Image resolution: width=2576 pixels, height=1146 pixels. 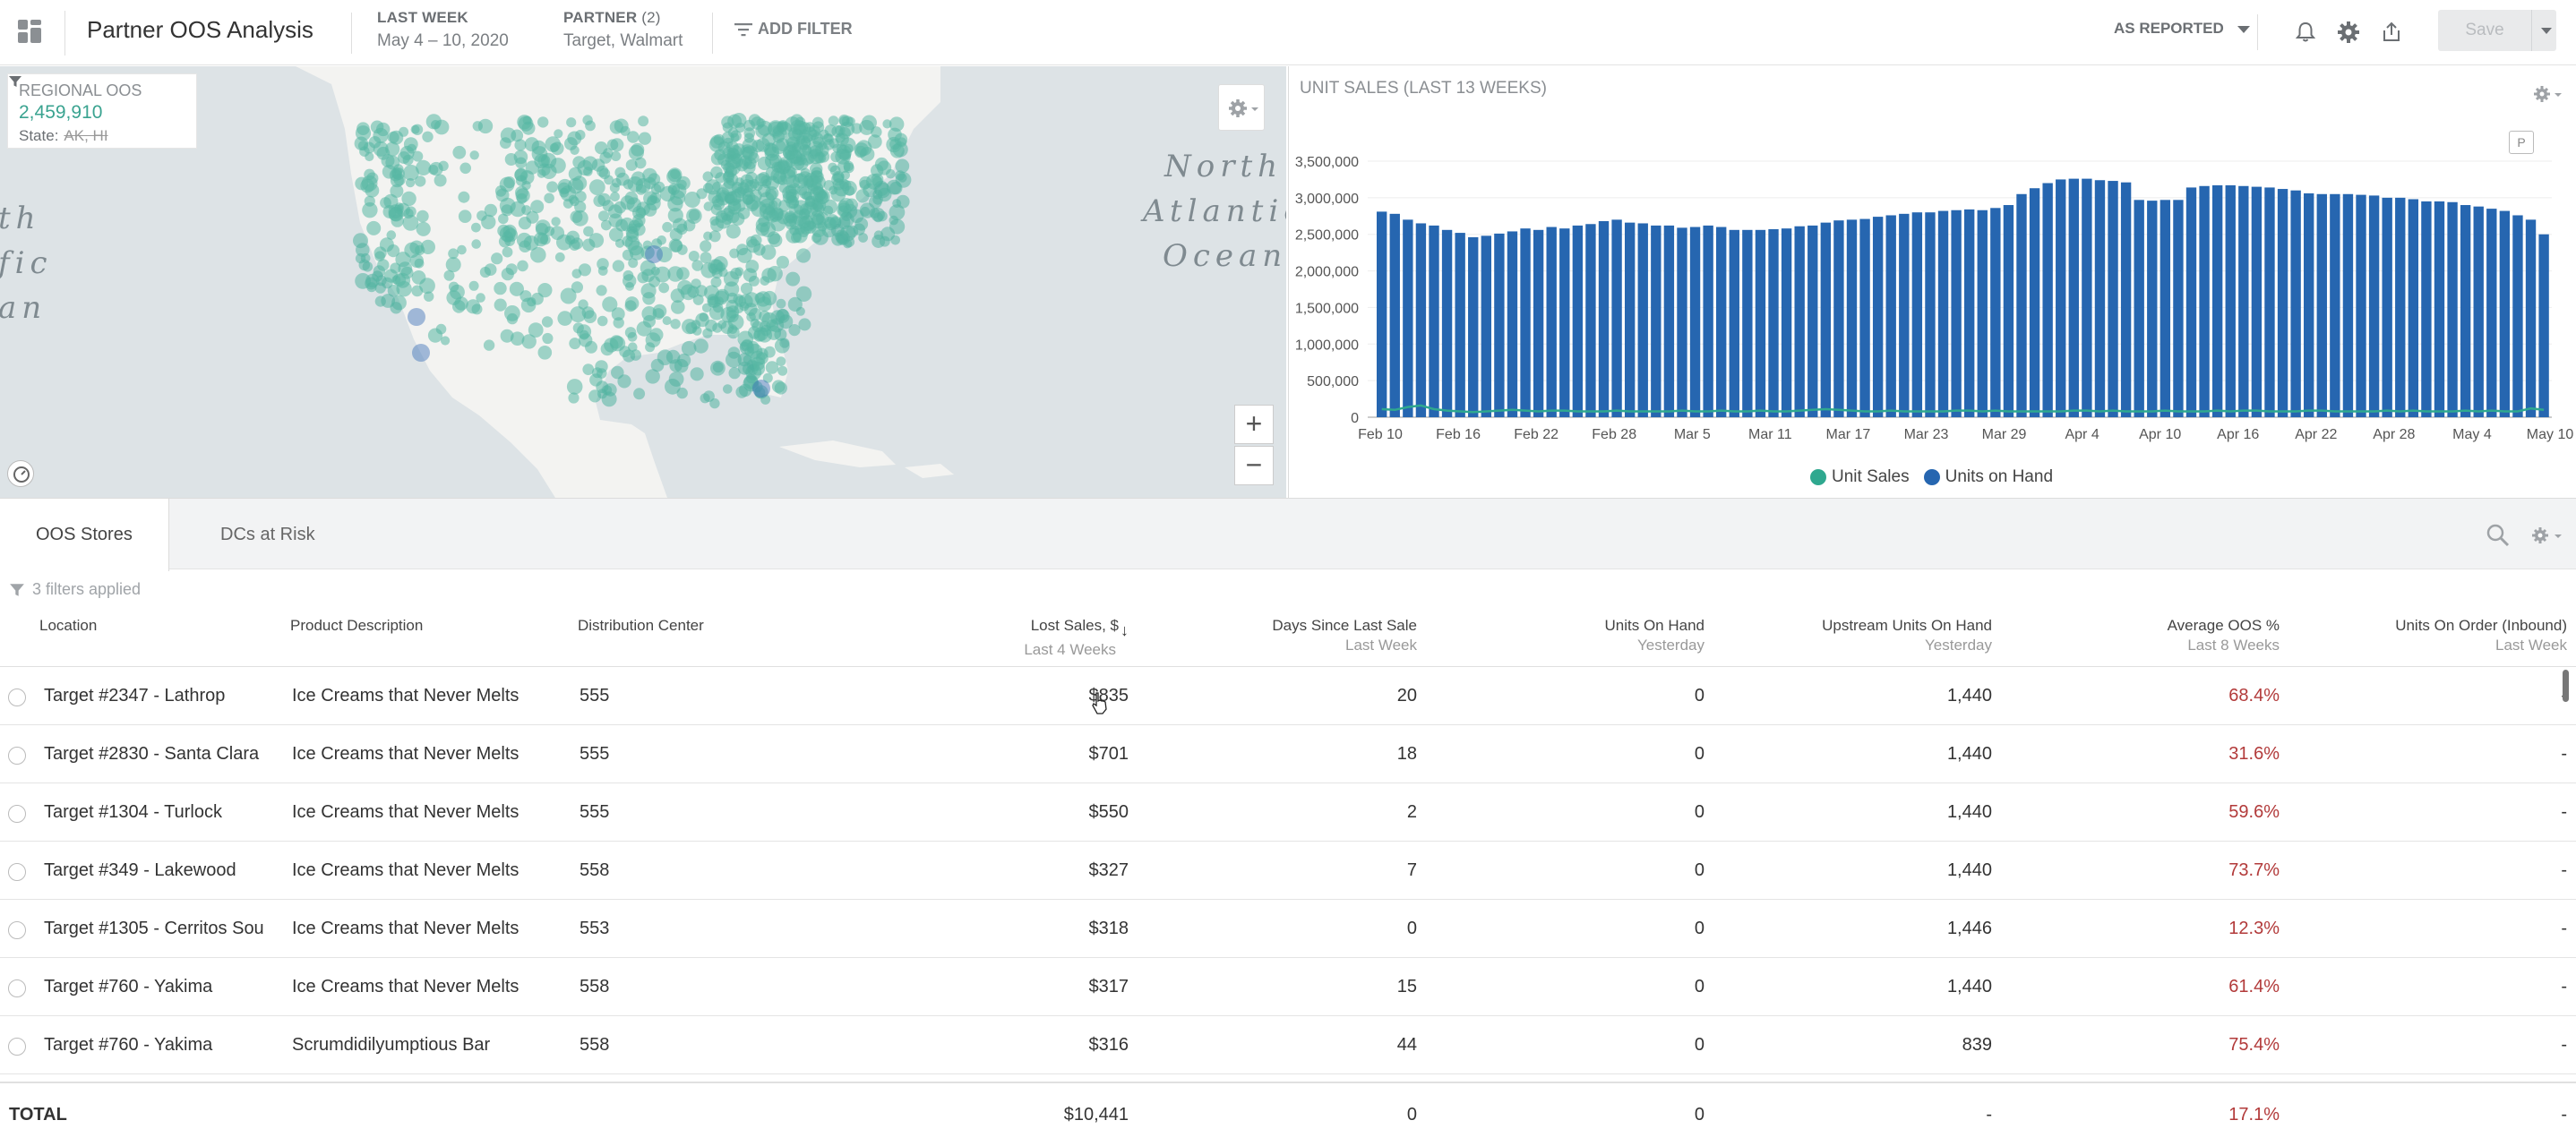 I want to click on partner-selector: PARTNER (2) Target, Walmart, so click(x=623, y=30).